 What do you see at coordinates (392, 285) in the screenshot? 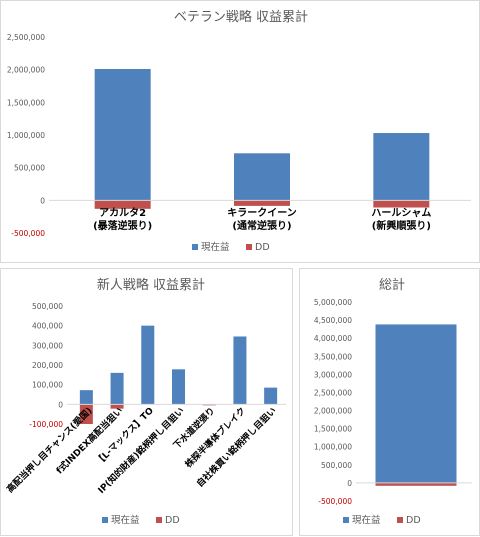
I see `chart-title: 総計` at bounding box center [392, 285].